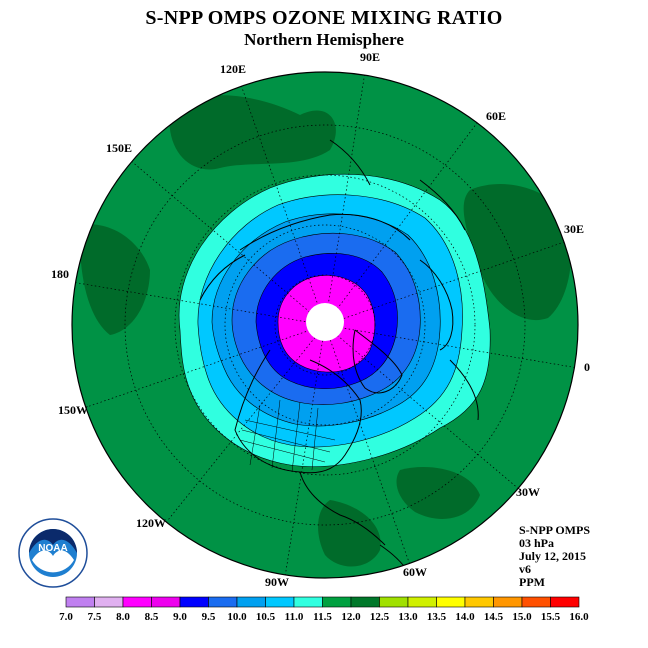 The width and height of the screenshot is (648, 648). Describe the element at coordinates (436, 305) in the screenshot. I see `coast-europe` at that location.